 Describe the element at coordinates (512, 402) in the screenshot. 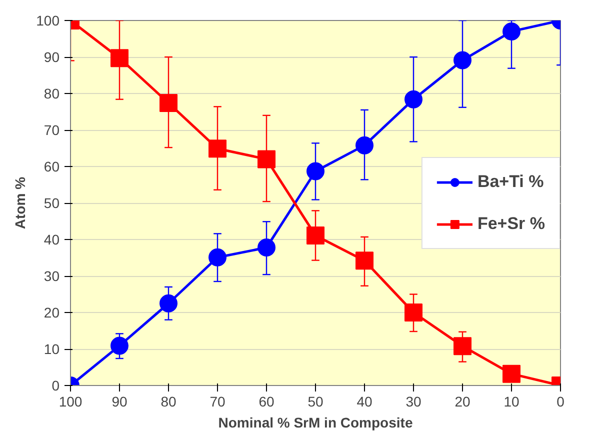

I see `x-tick-label: 10` at that location.